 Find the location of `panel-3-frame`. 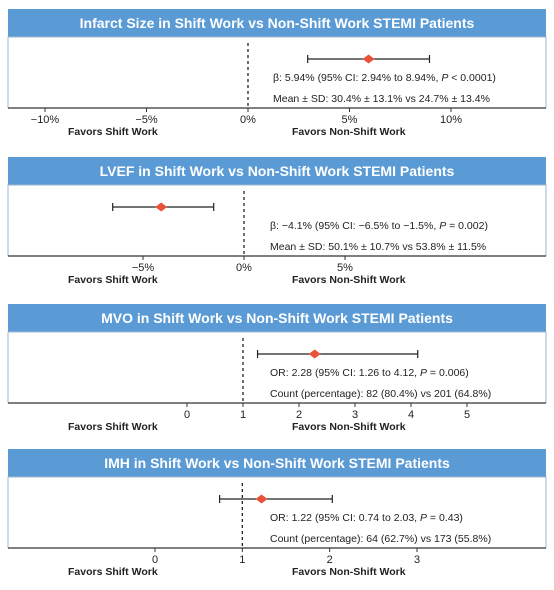

panel-3-frame is located at coordinates (277, 367).